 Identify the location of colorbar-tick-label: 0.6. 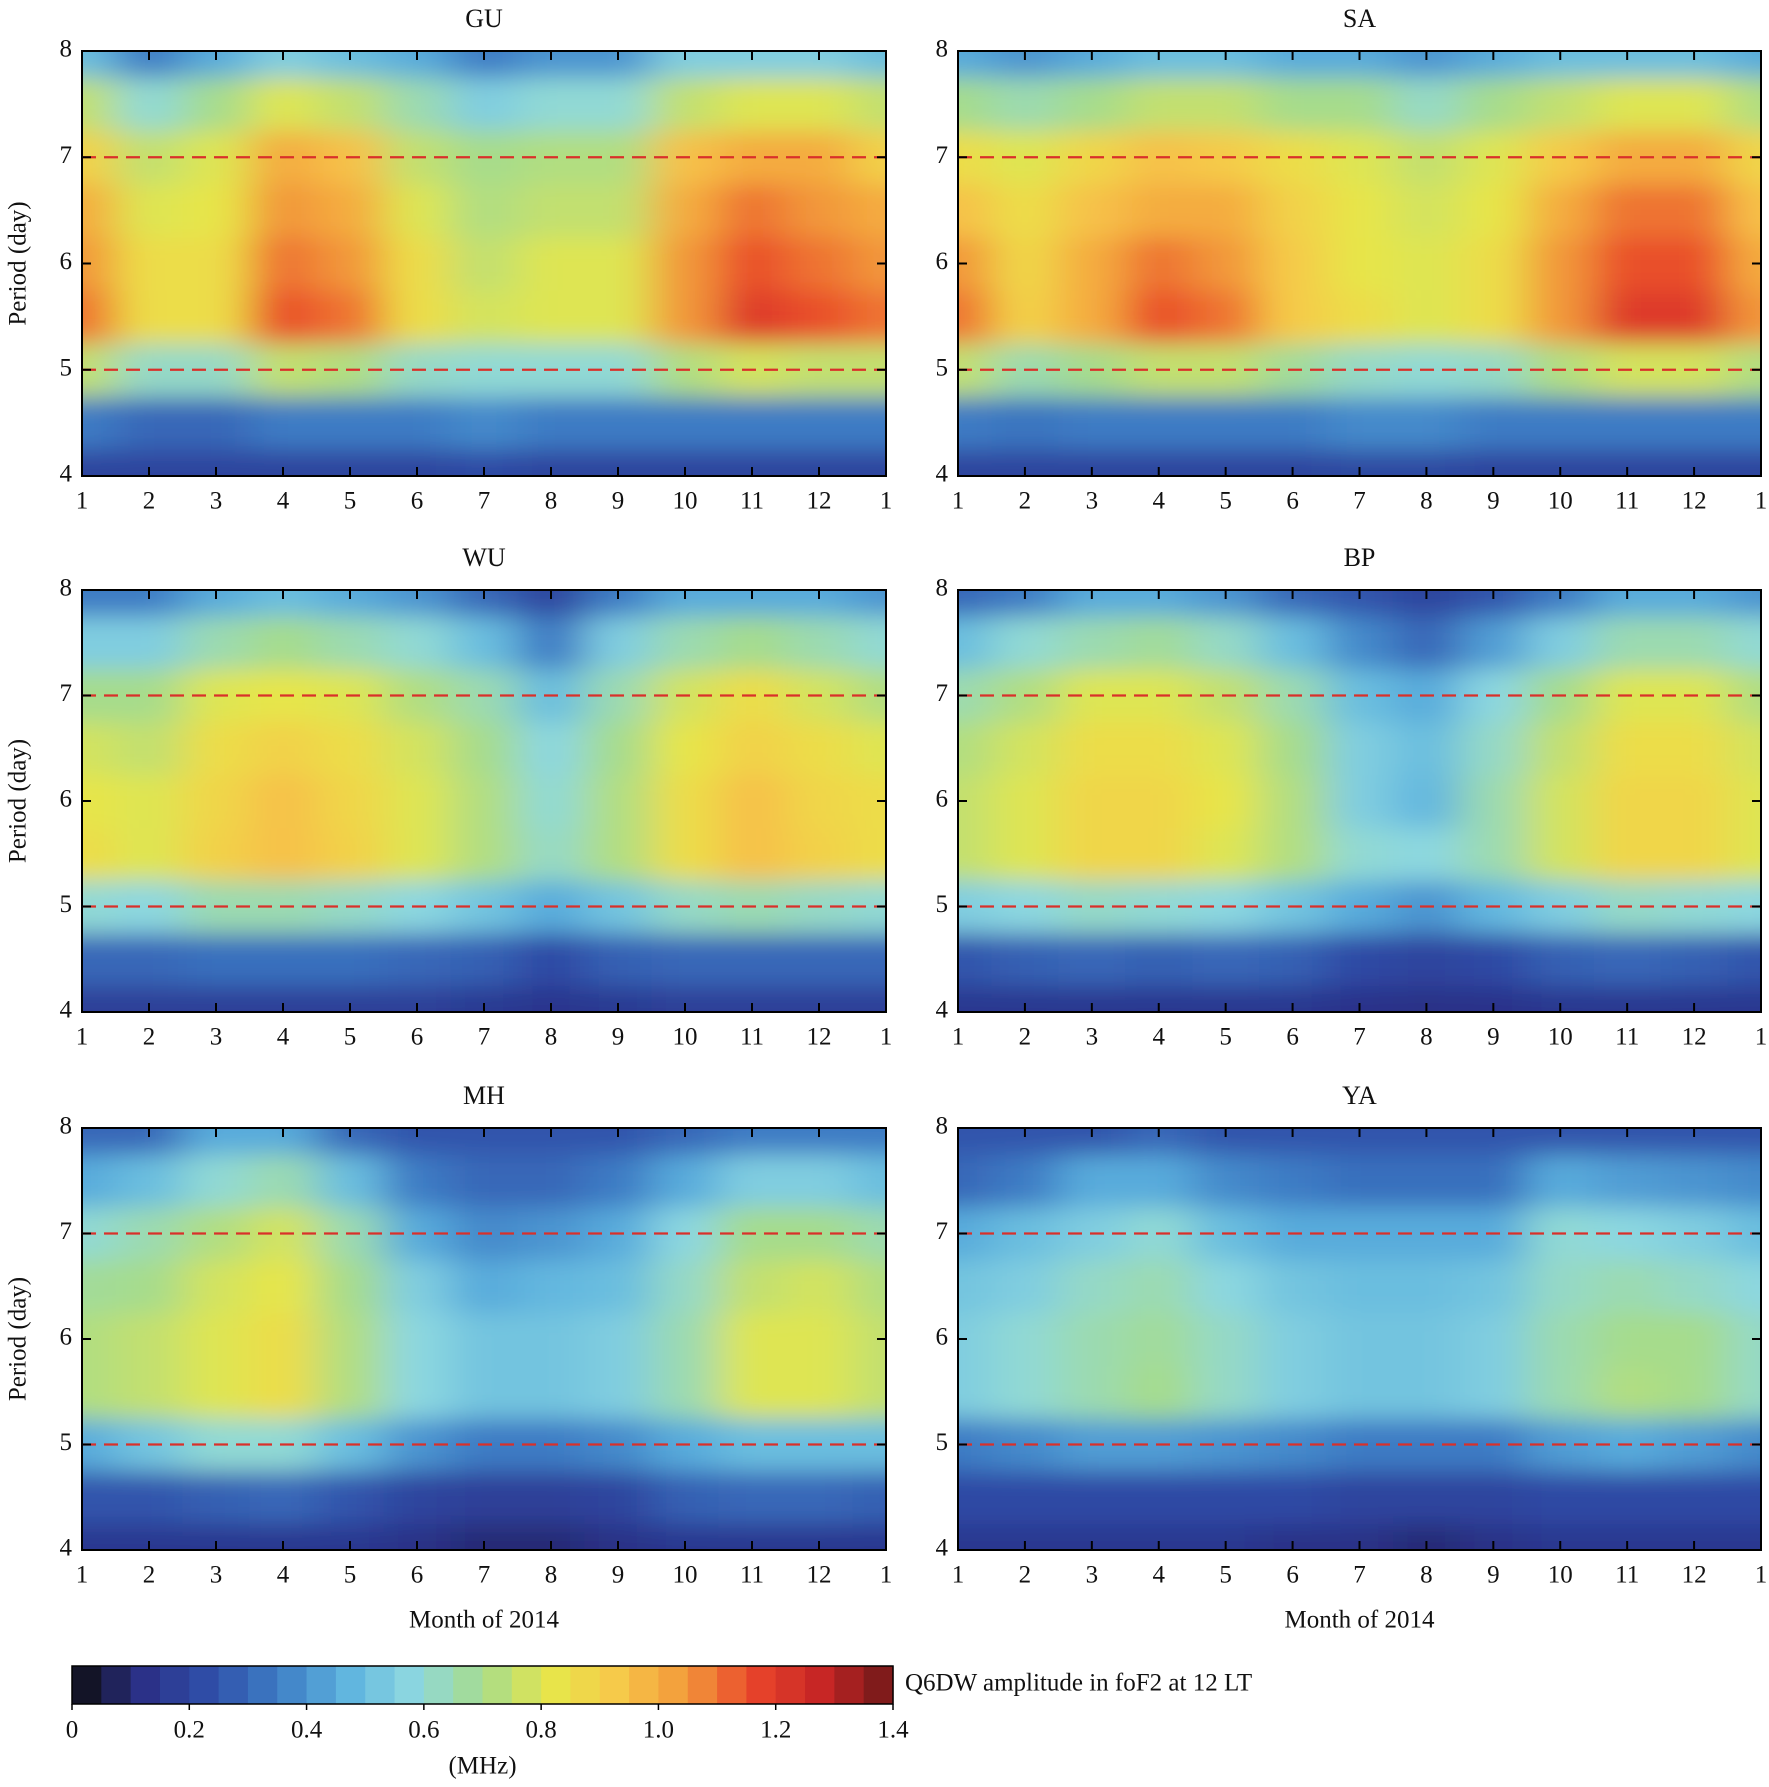
(423, 1730).